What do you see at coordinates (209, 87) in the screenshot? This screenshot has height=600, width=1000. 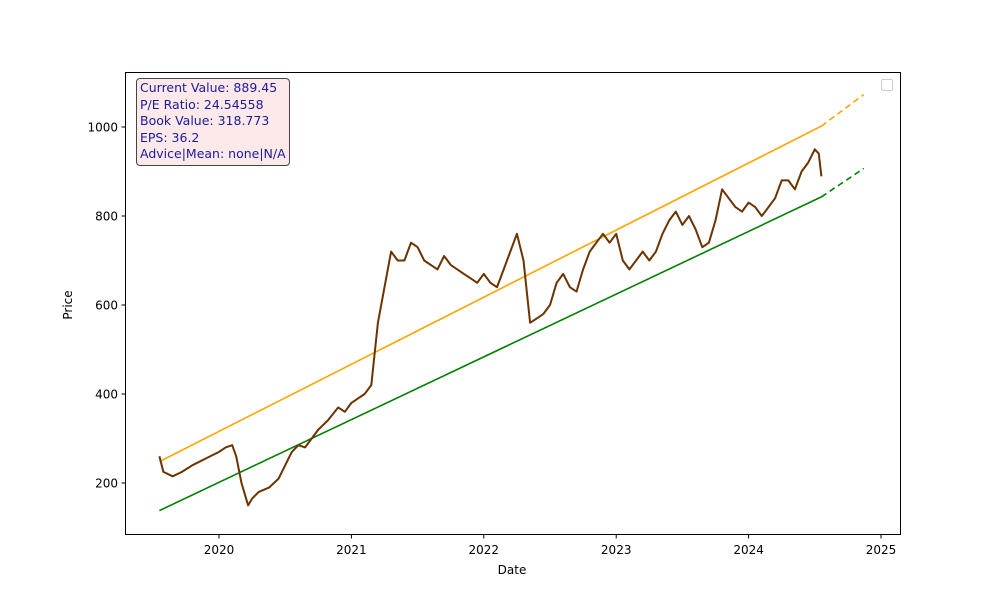 I see `current-value-text: Current Value: 889.45` at bounding box center [209, 87].